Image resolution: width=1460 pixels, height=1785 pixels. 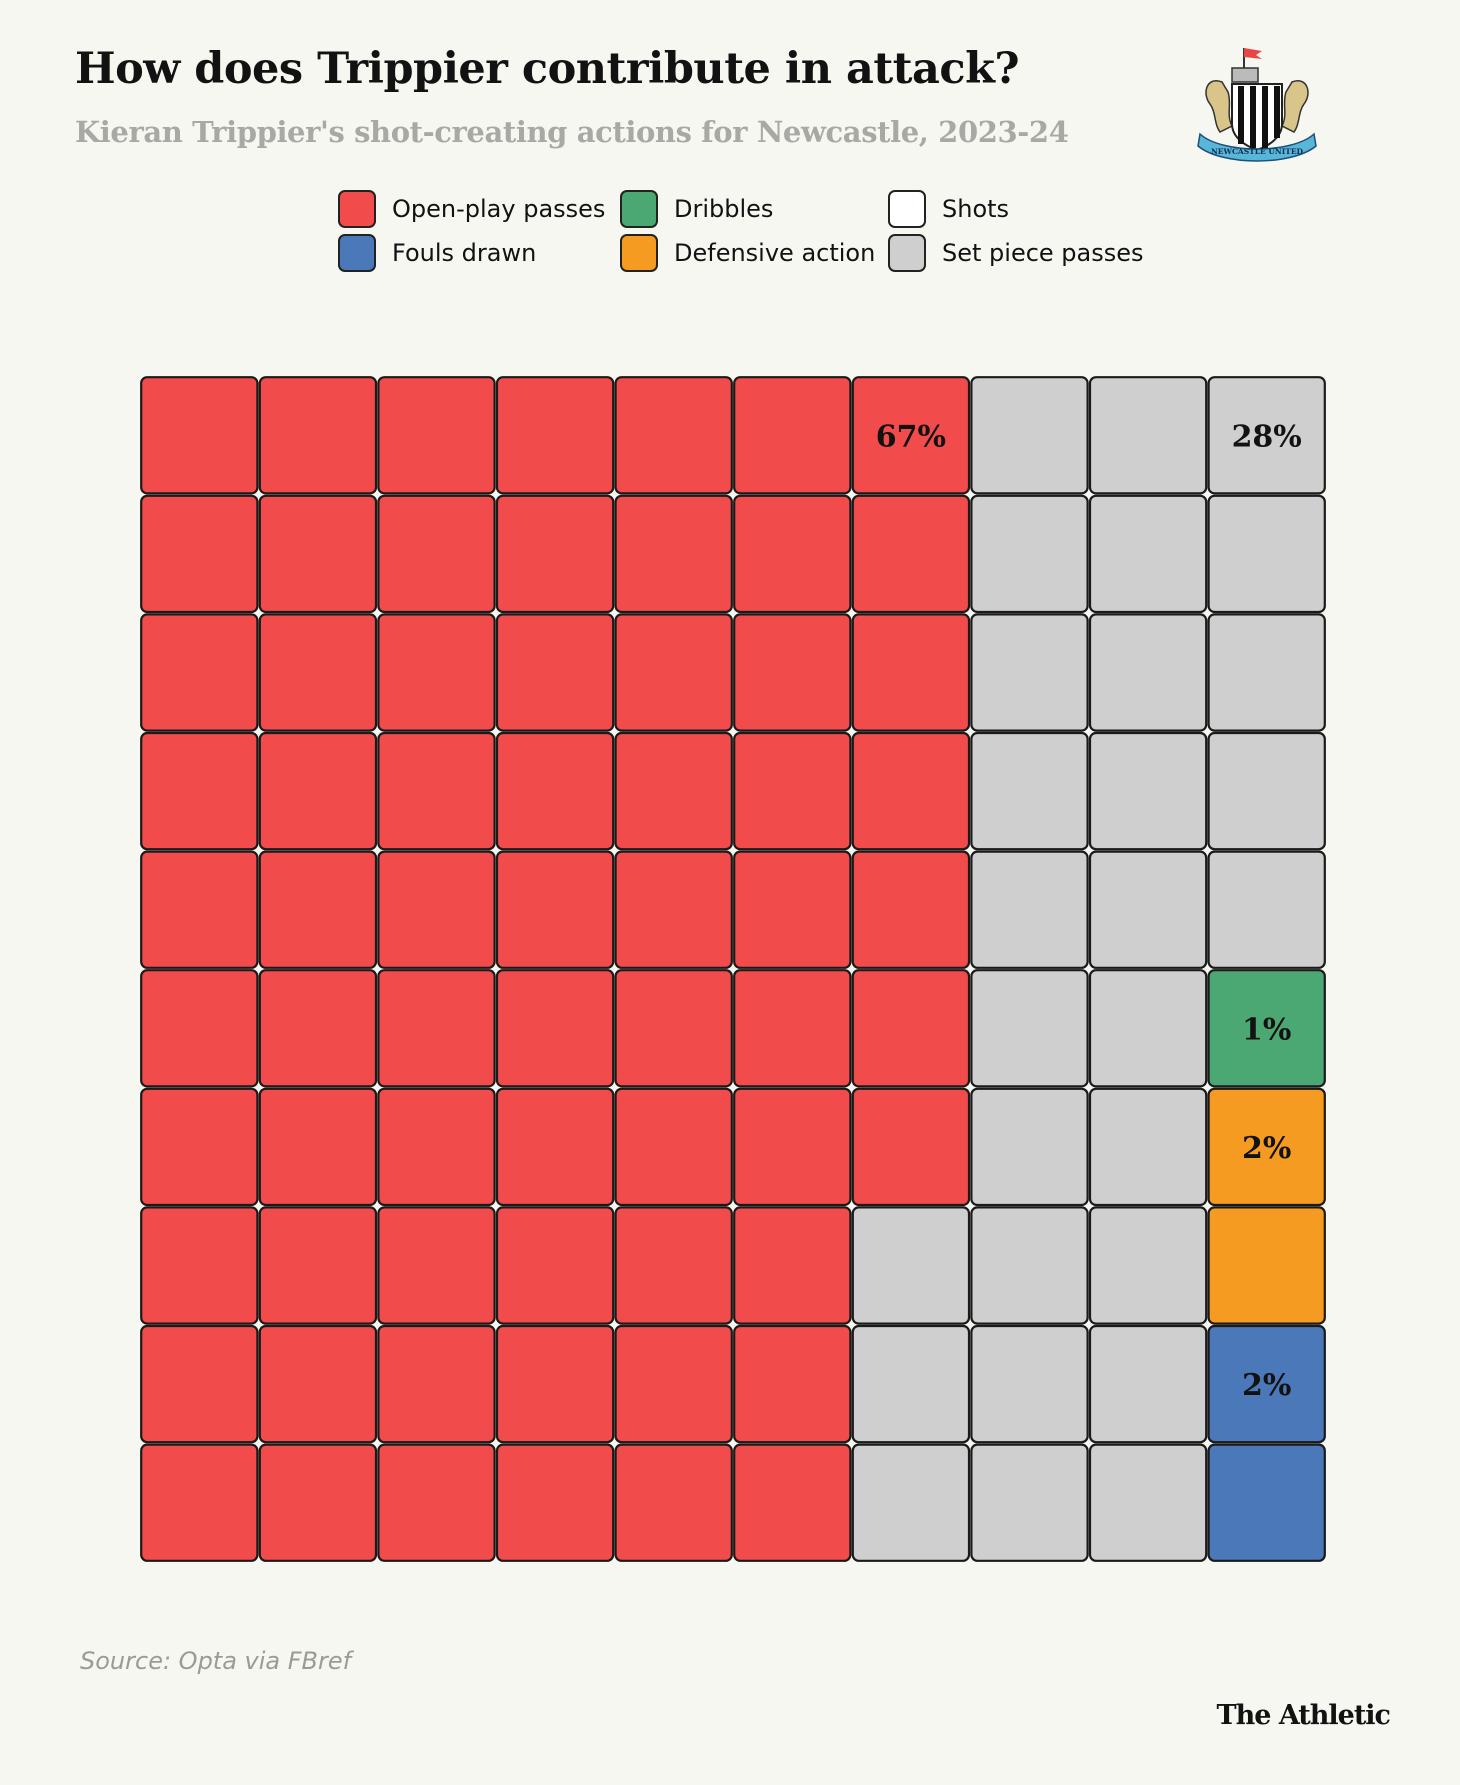 What do you see at coordinates (464, 253) in the screenshot?
I see `legend-label: Fouls drawn` at bounding box center [464, 253].